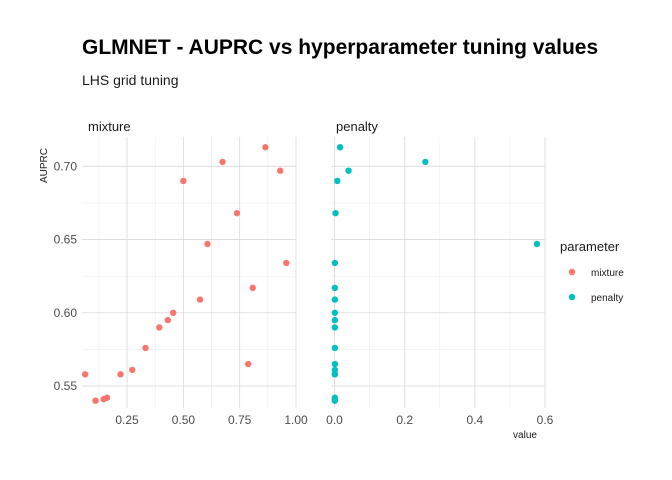  I want to click on x-axis-label: value, so click(525, 435).